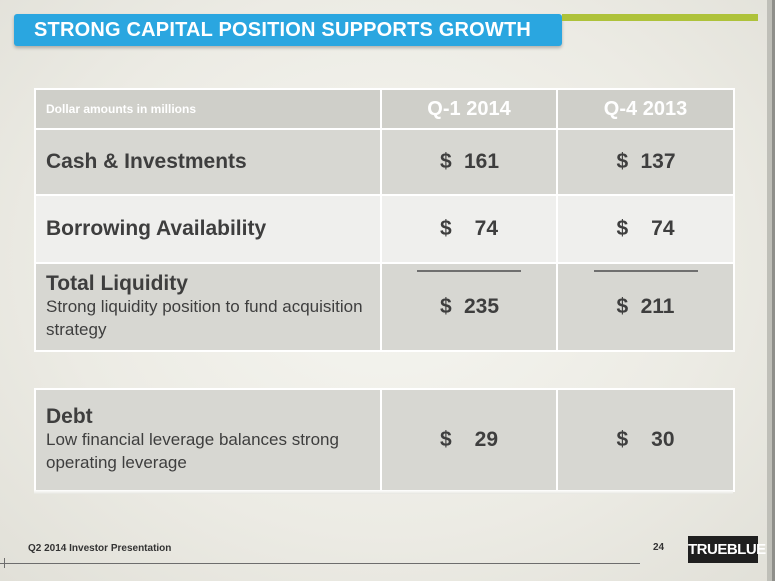  I want to click on value-cell: $30, so click(645, 440).